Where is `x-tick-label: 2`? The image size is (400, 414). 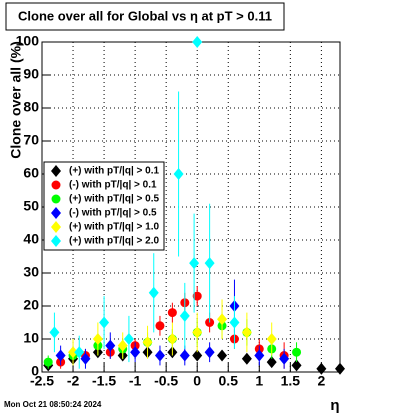
x-tick-label: 2 is located at coordinates (321, 381).